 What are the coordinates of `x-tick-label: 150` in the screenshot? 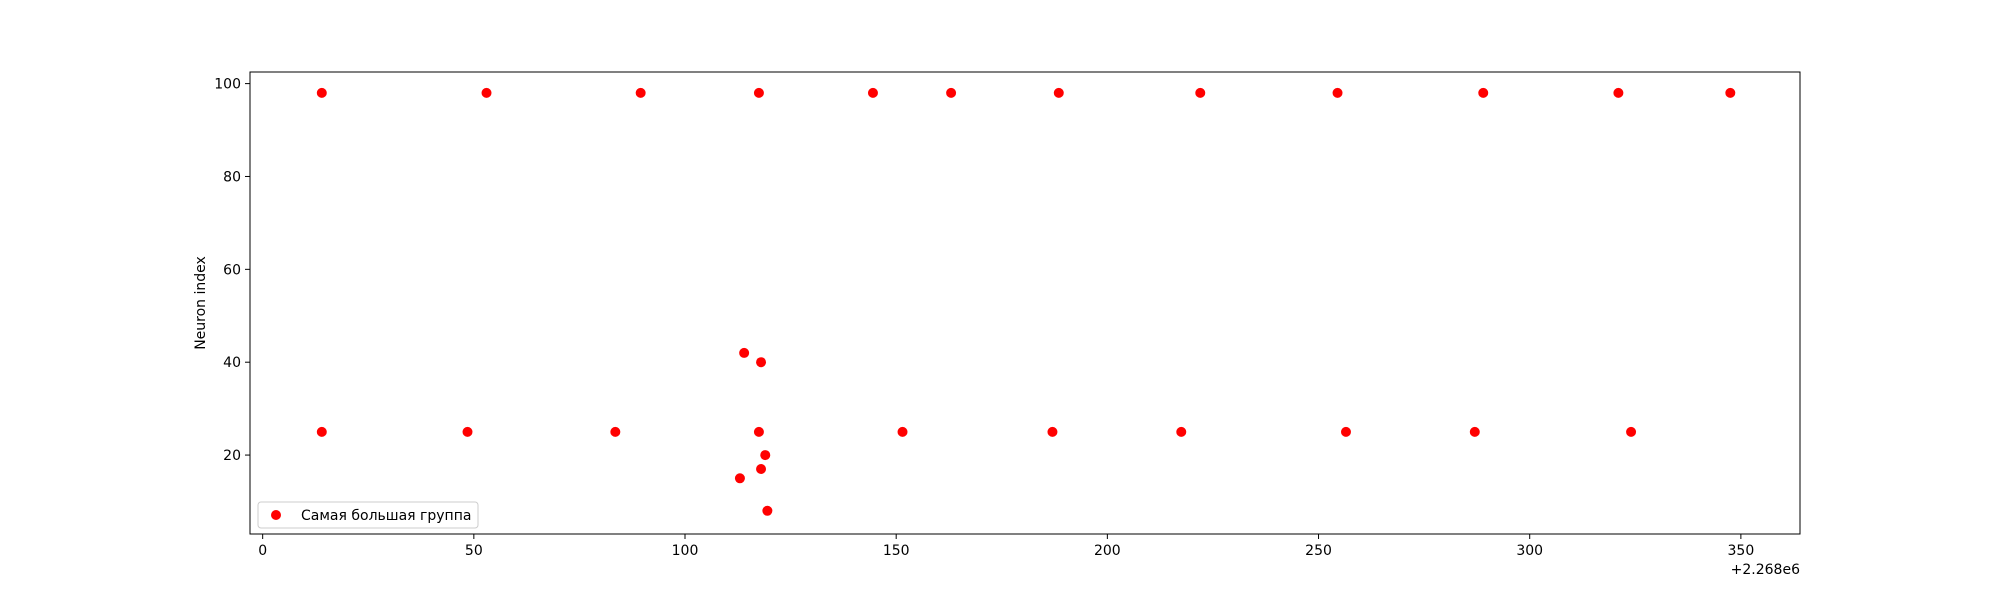 It's located at (896, 551).